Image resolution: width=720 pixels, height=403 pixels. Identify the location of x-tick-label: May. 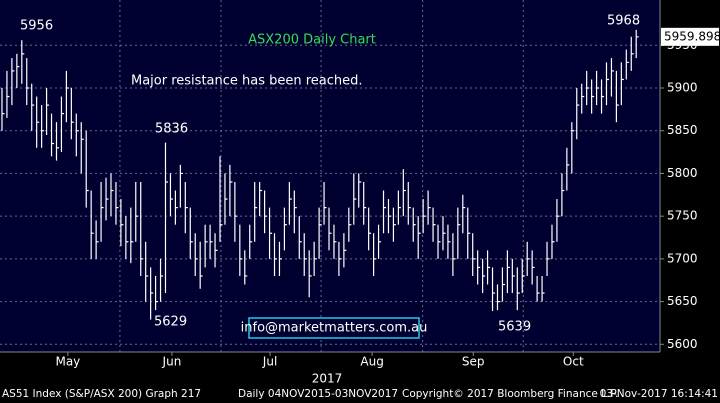
(67, 362).